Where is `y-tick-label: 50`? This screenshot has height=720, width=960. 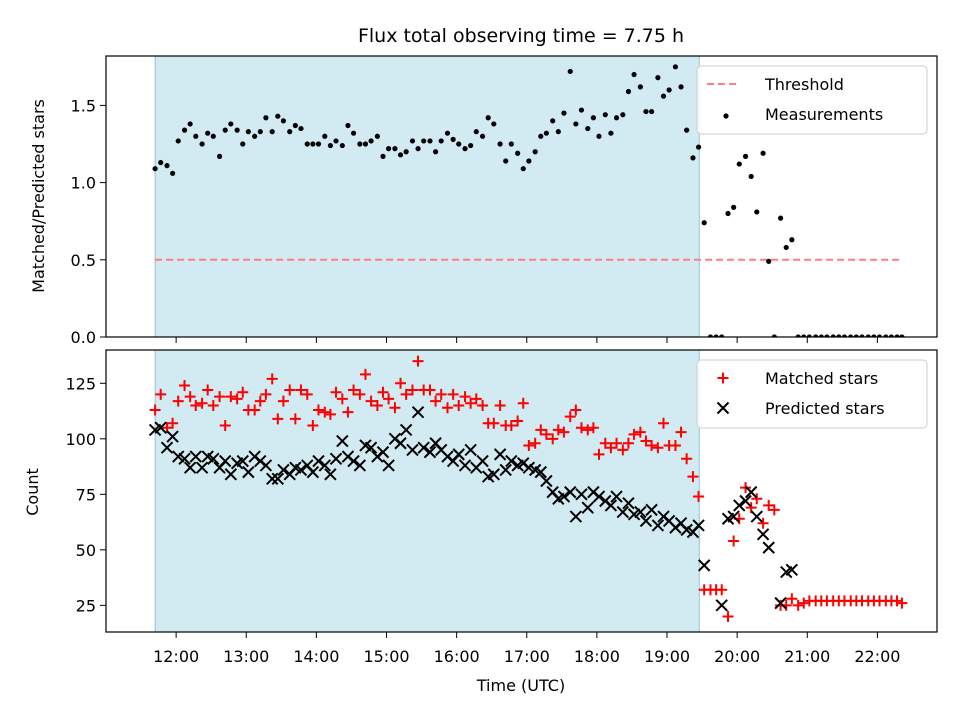
y-tick-label: 50 is located at coordinates (86, 550).